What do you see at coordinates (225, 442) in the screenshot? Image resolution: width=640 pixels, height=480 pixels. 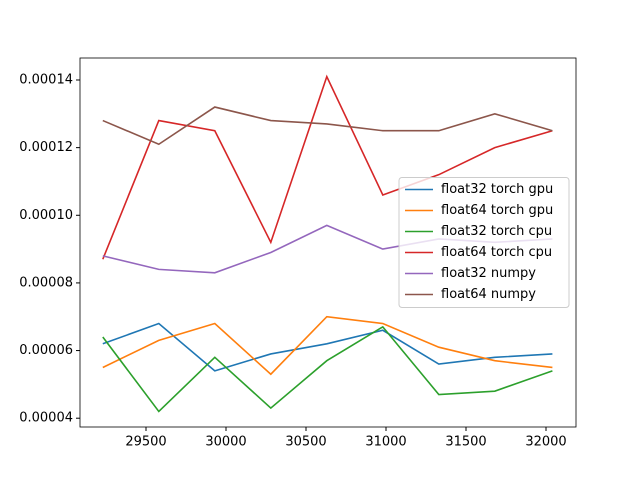 I see `x-tick-label: 30000` at bounding box center [225, 442].